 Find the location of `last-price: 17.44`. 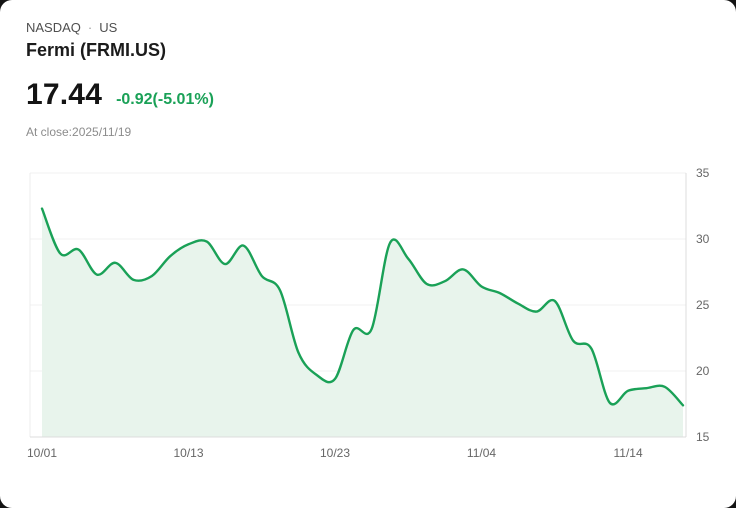

last-price: 17.44 is located at coordinates (64, 94).